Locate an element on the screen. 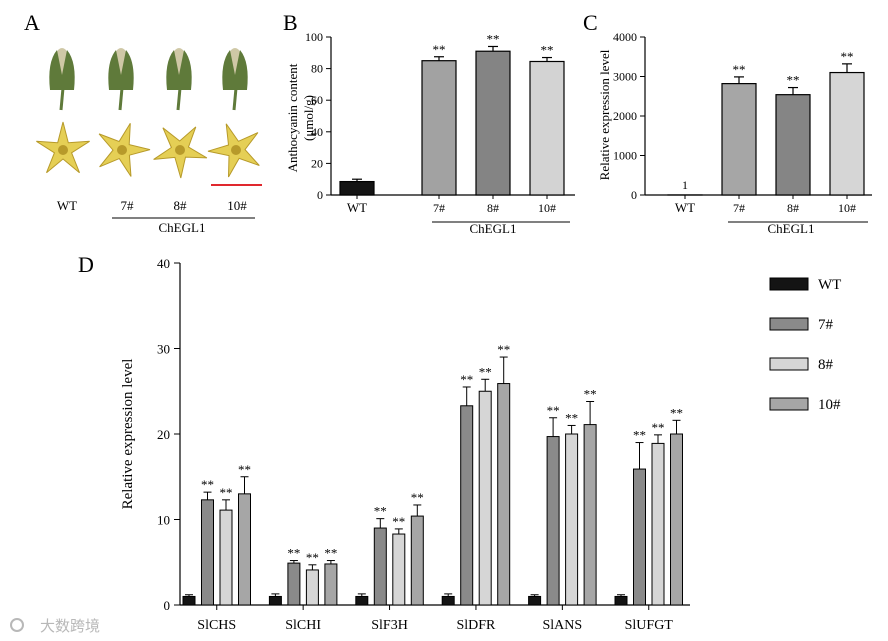  panel-a-label-wt: WT is located at coordinates (67, 205).